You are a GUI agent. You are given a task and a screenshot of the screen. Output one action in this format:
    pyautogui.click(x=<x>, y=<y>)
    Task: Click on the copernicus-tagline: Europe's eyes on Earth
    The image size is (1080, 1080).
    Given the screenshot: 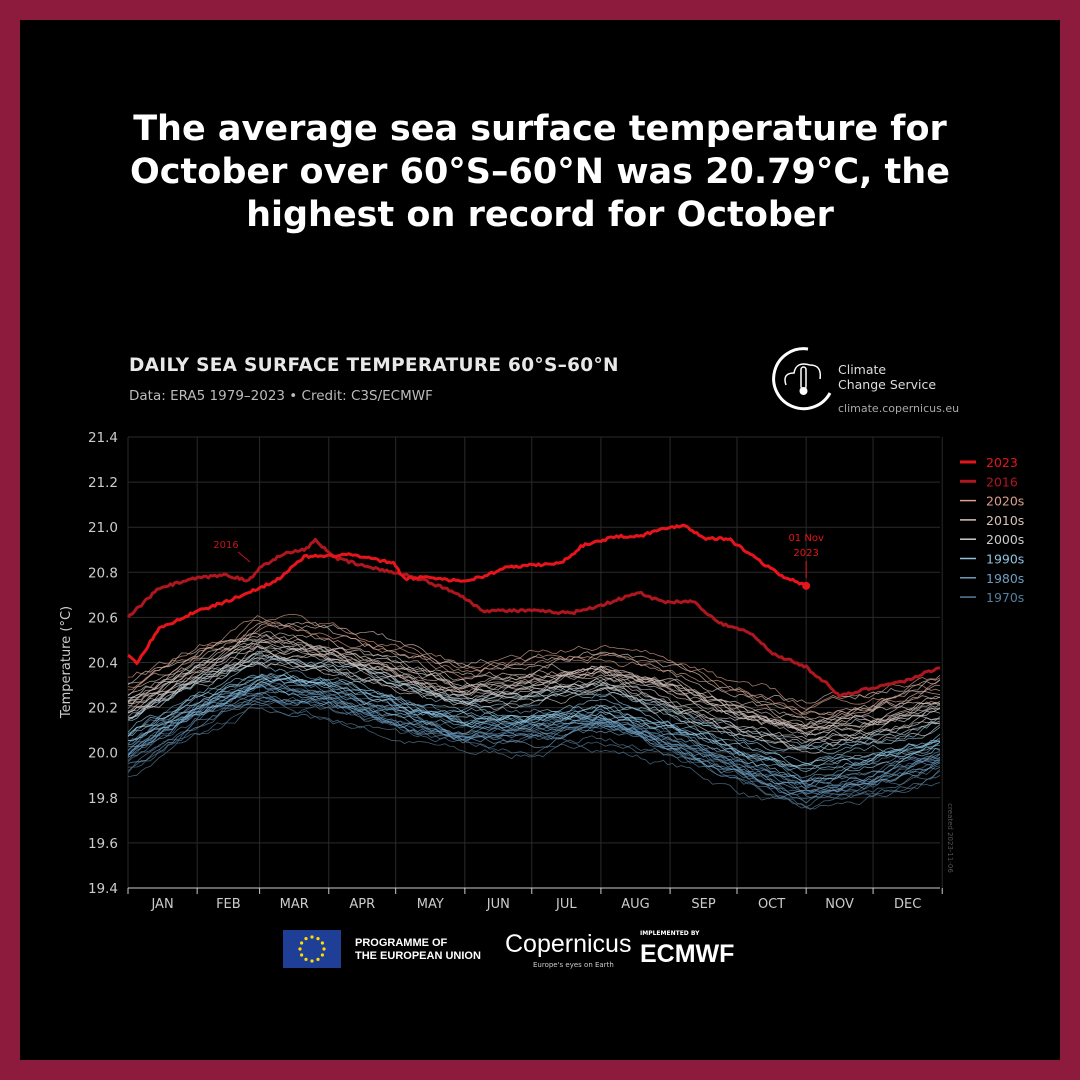 What is the action you would take?
    pyautogui.click(x=573, y=965)
    